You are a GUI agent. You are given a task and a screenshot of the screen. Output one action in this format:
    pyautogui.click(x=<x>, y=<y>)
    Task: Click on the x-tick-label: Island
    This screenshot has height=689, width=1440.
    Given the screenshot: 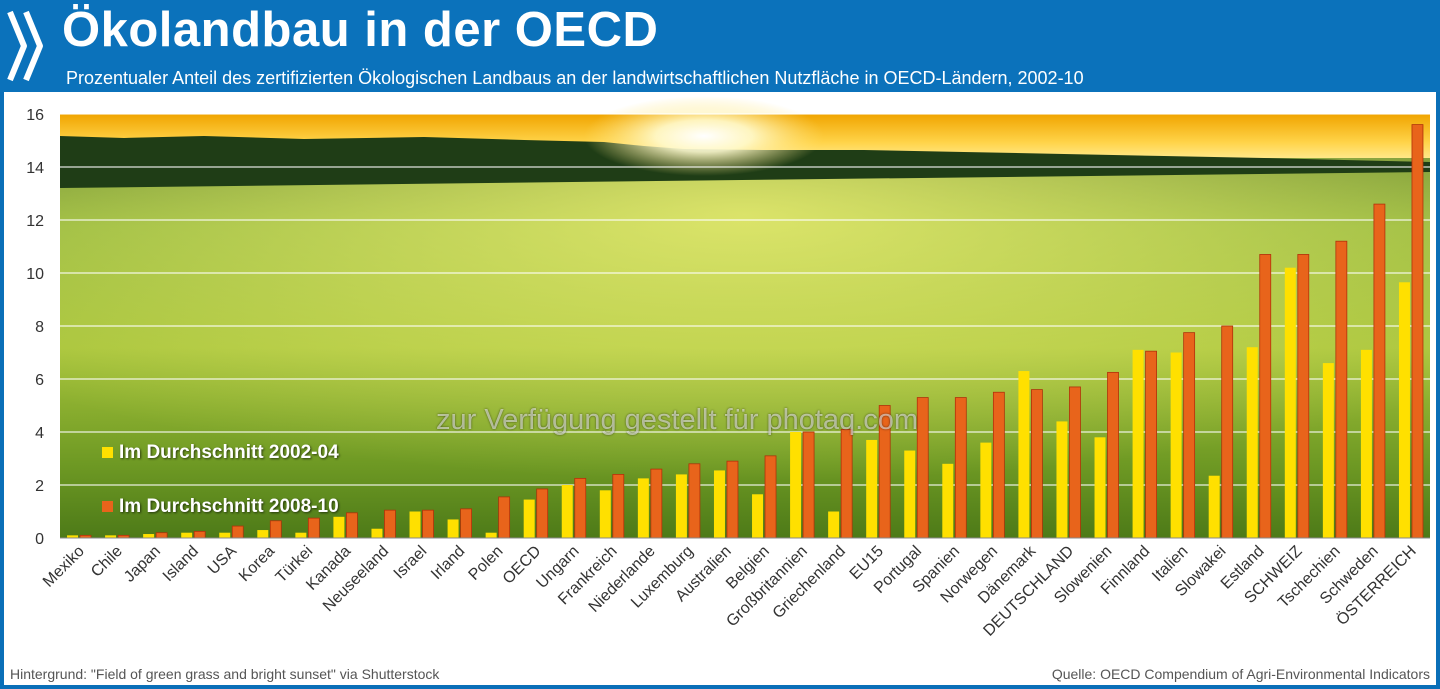 What is the action you would take?
    pyautogui.click(x=181, y=564)
    